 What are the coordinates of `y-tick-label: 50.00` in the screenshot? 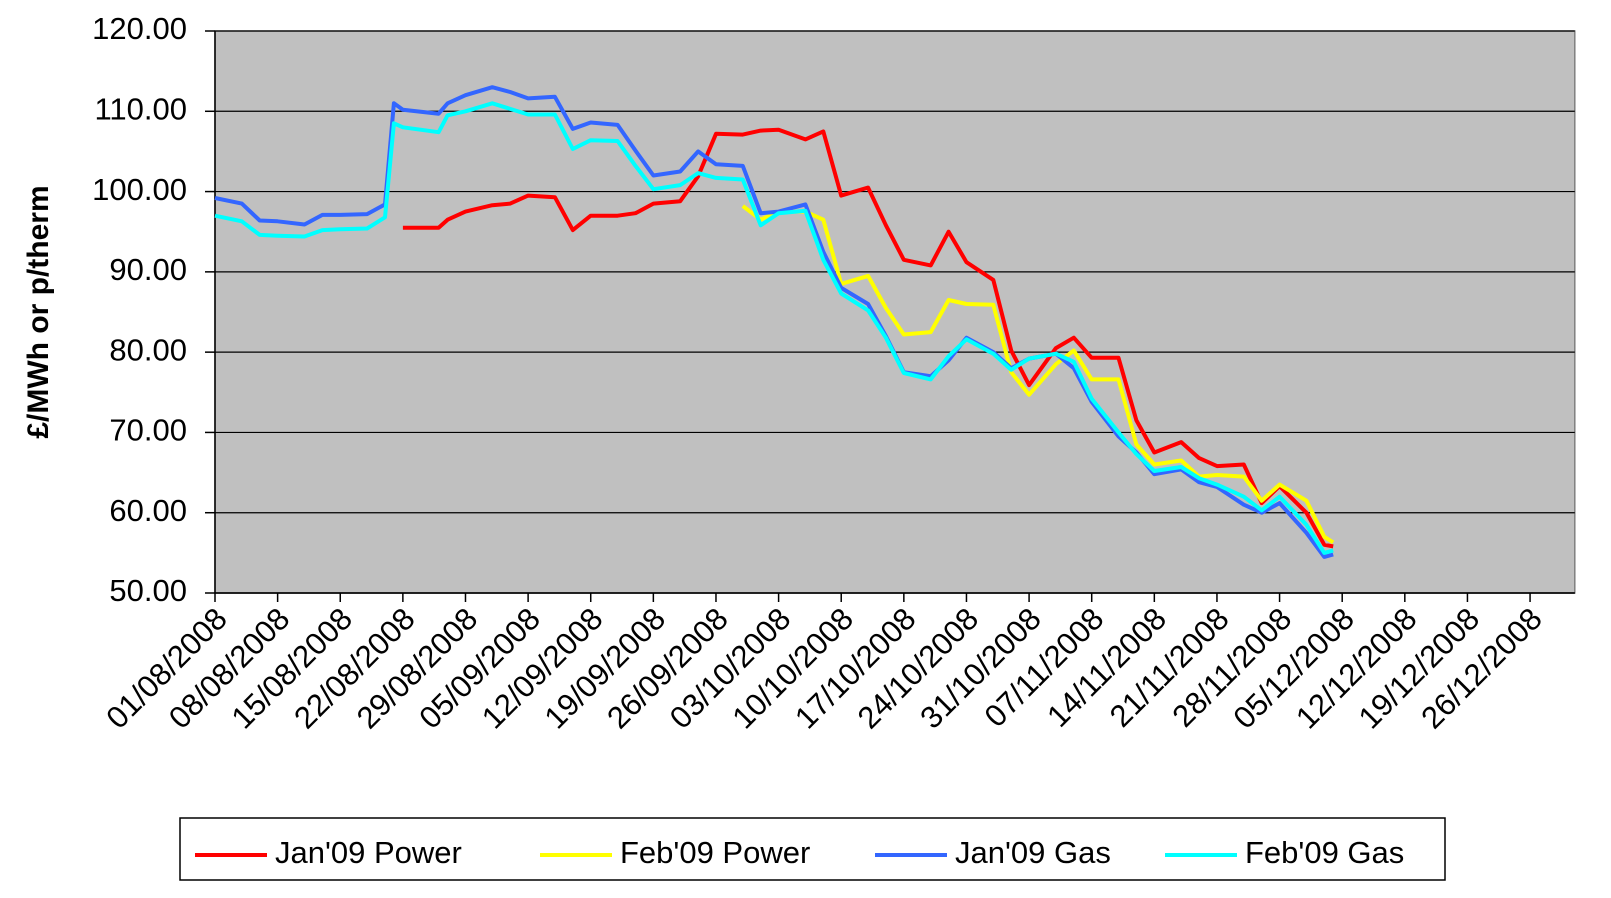 It's located at (148, 590).